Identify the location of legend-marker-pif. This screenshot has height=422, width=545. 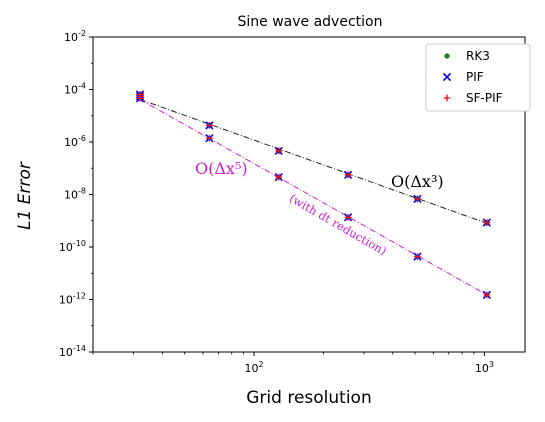
(447, 77).